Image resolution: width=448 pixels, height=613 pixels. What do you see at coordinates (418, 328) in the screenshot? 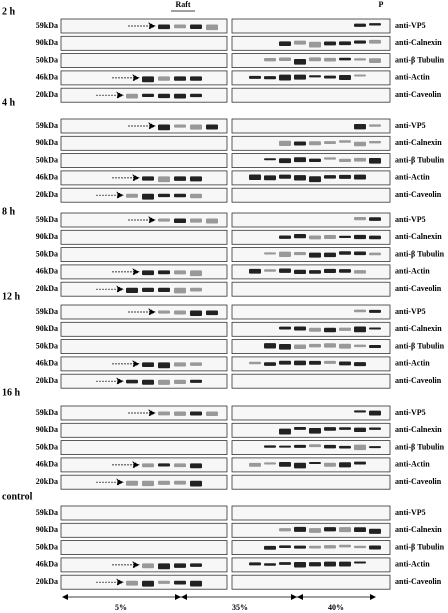
I see `antibody-label: anti-Calnexin` at bounding box center [418, 328].